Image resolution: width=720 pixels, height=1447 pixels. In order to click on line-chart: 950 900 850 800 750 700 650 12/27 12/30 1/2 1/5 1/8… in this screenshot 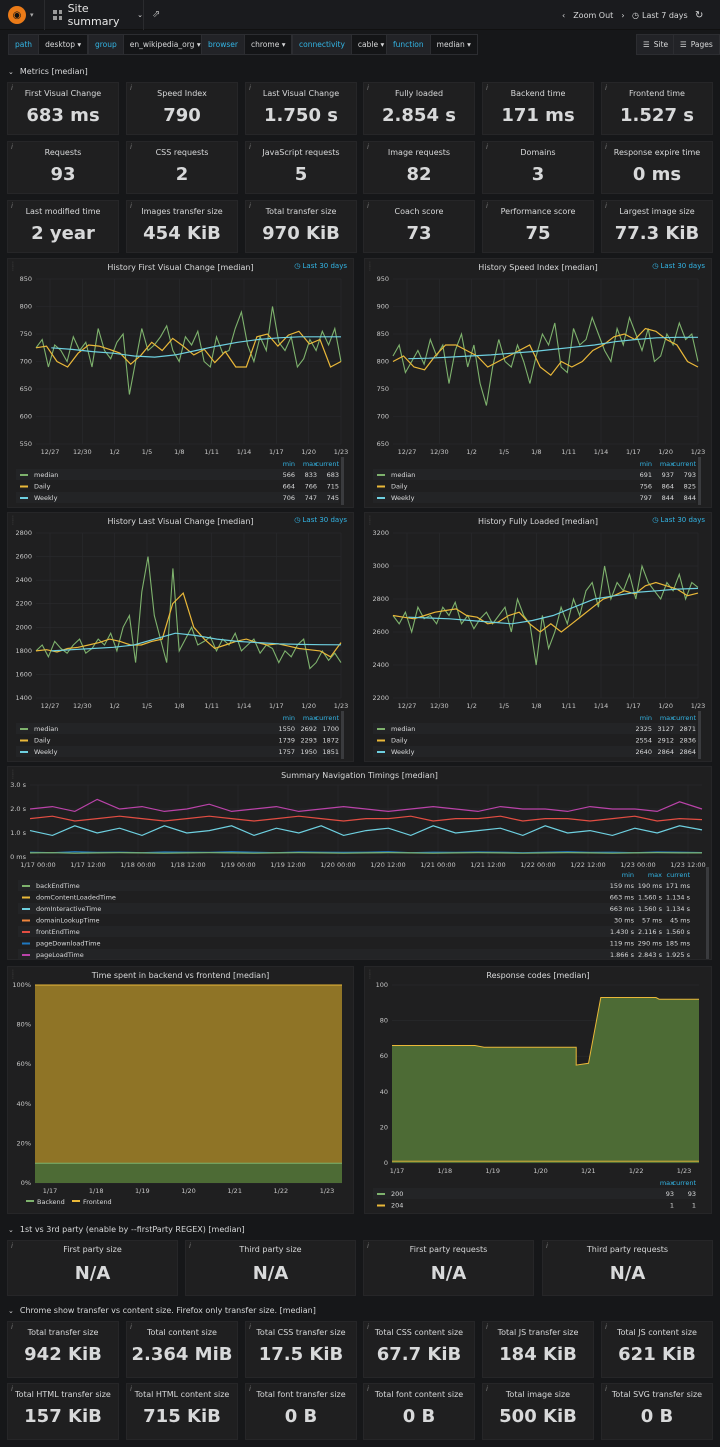, I will do `click(538, 384)`.